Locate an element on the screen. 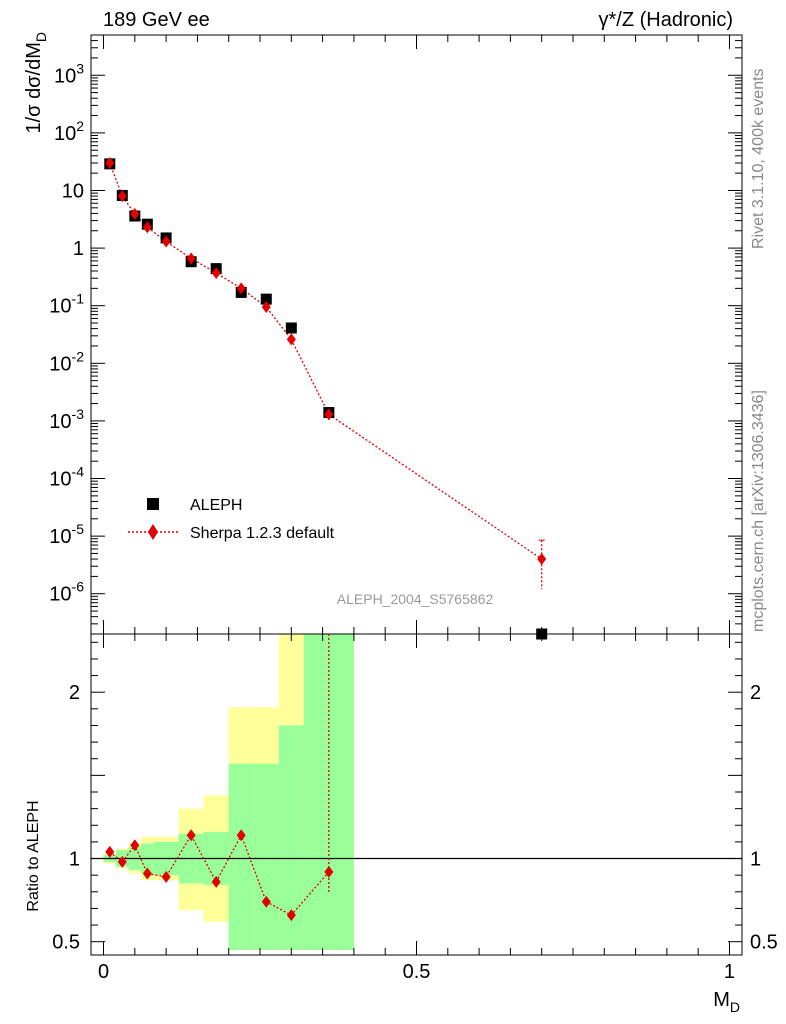  ratio-y-tick-label: 0.5 is located at coordinates (66, 943).